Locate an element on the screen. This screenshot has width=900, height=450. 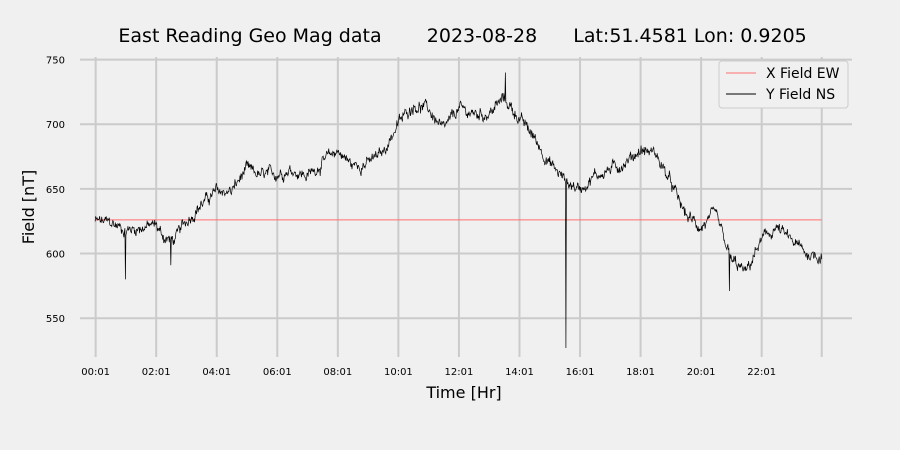
x-tick-label: 12:01 is located at coordinates (459, 372).